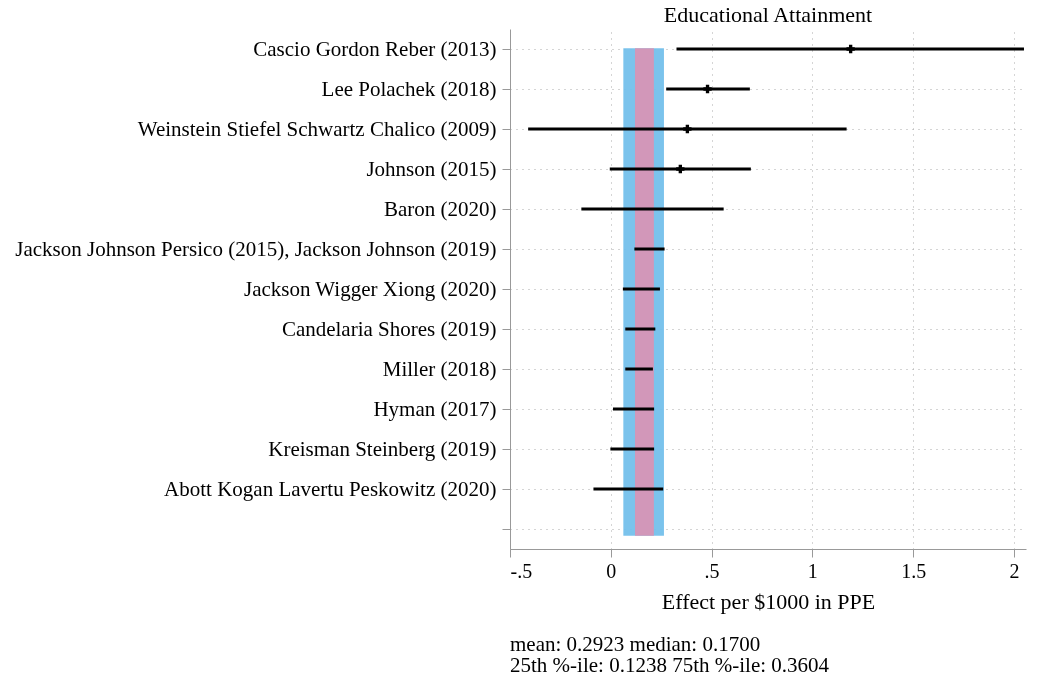  Describe the element at coordinates (435, 408) in the screenshot. I see `y-tick-label: Hyman (2017)` at that location.